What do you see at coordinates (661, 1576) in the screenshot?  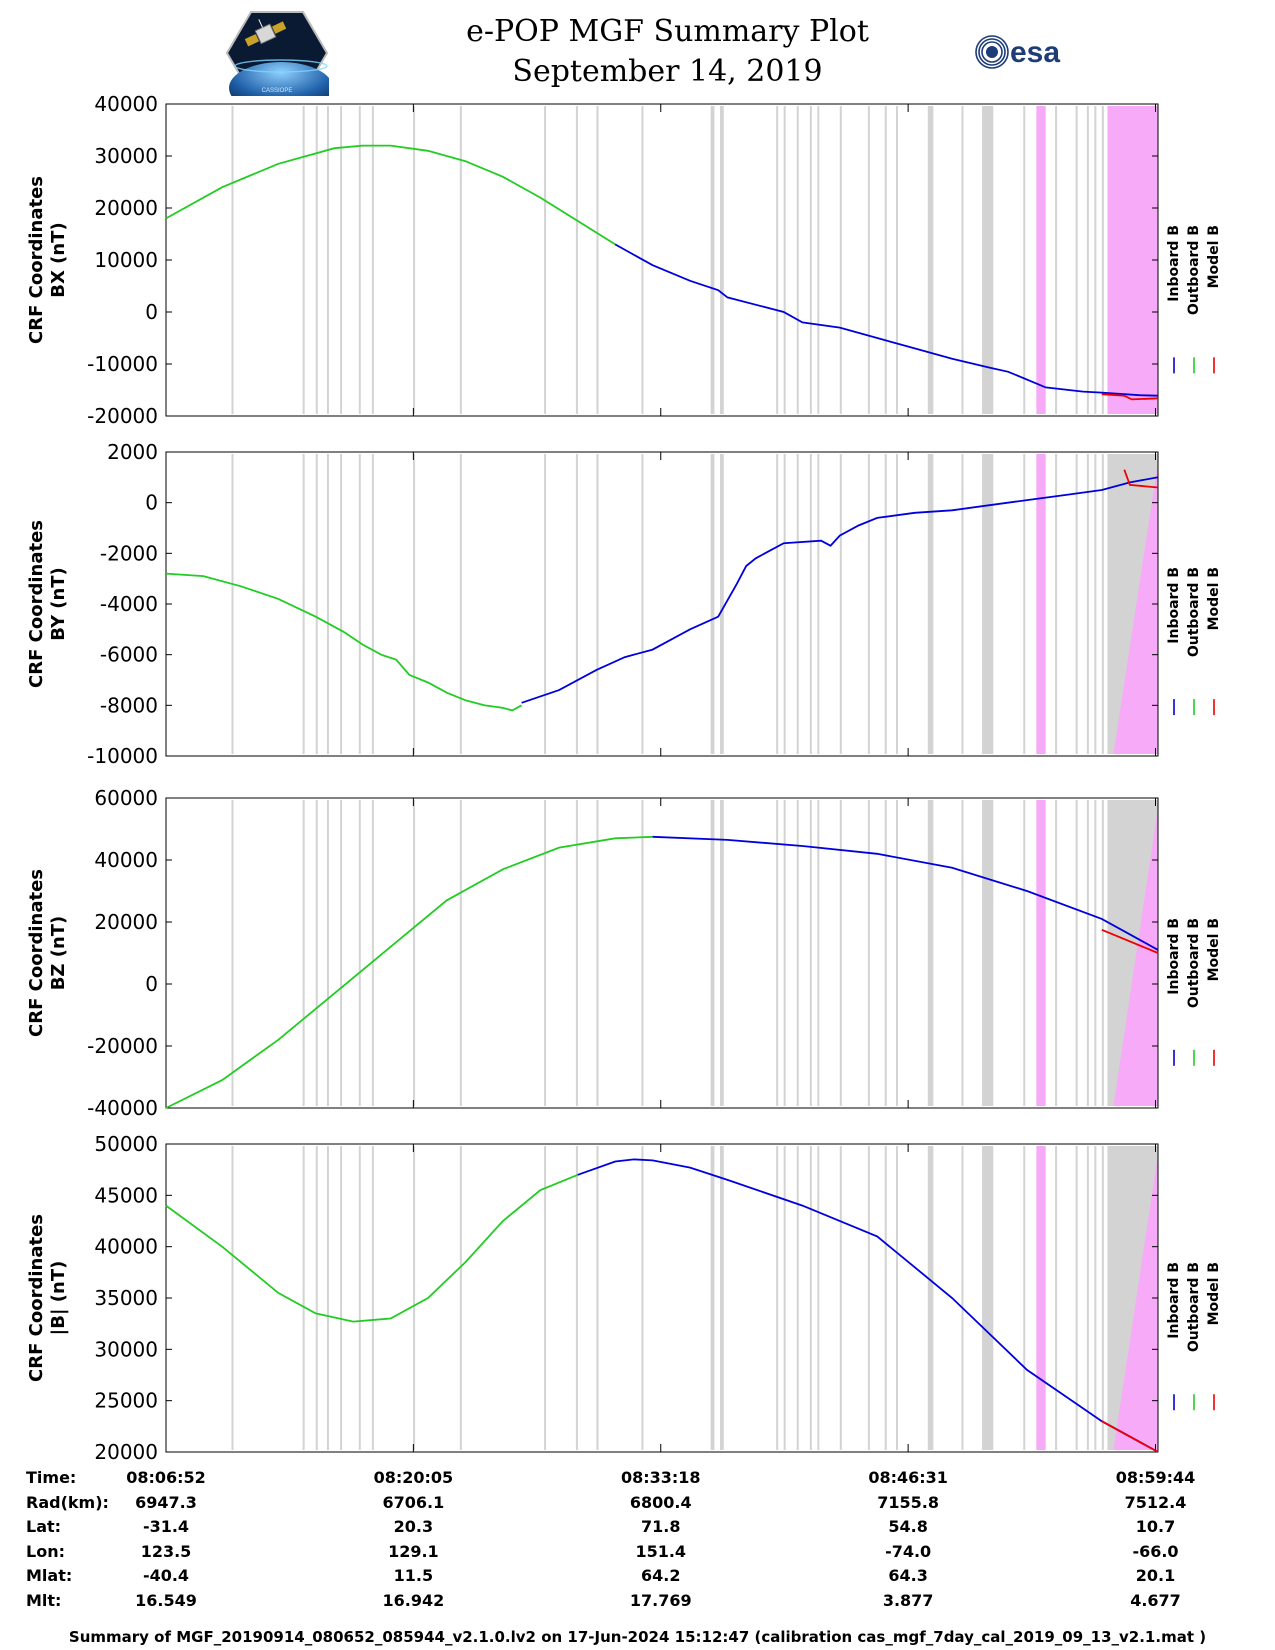 I see `ephemeris-value: 64.2` at bounding box center [661, 1576].